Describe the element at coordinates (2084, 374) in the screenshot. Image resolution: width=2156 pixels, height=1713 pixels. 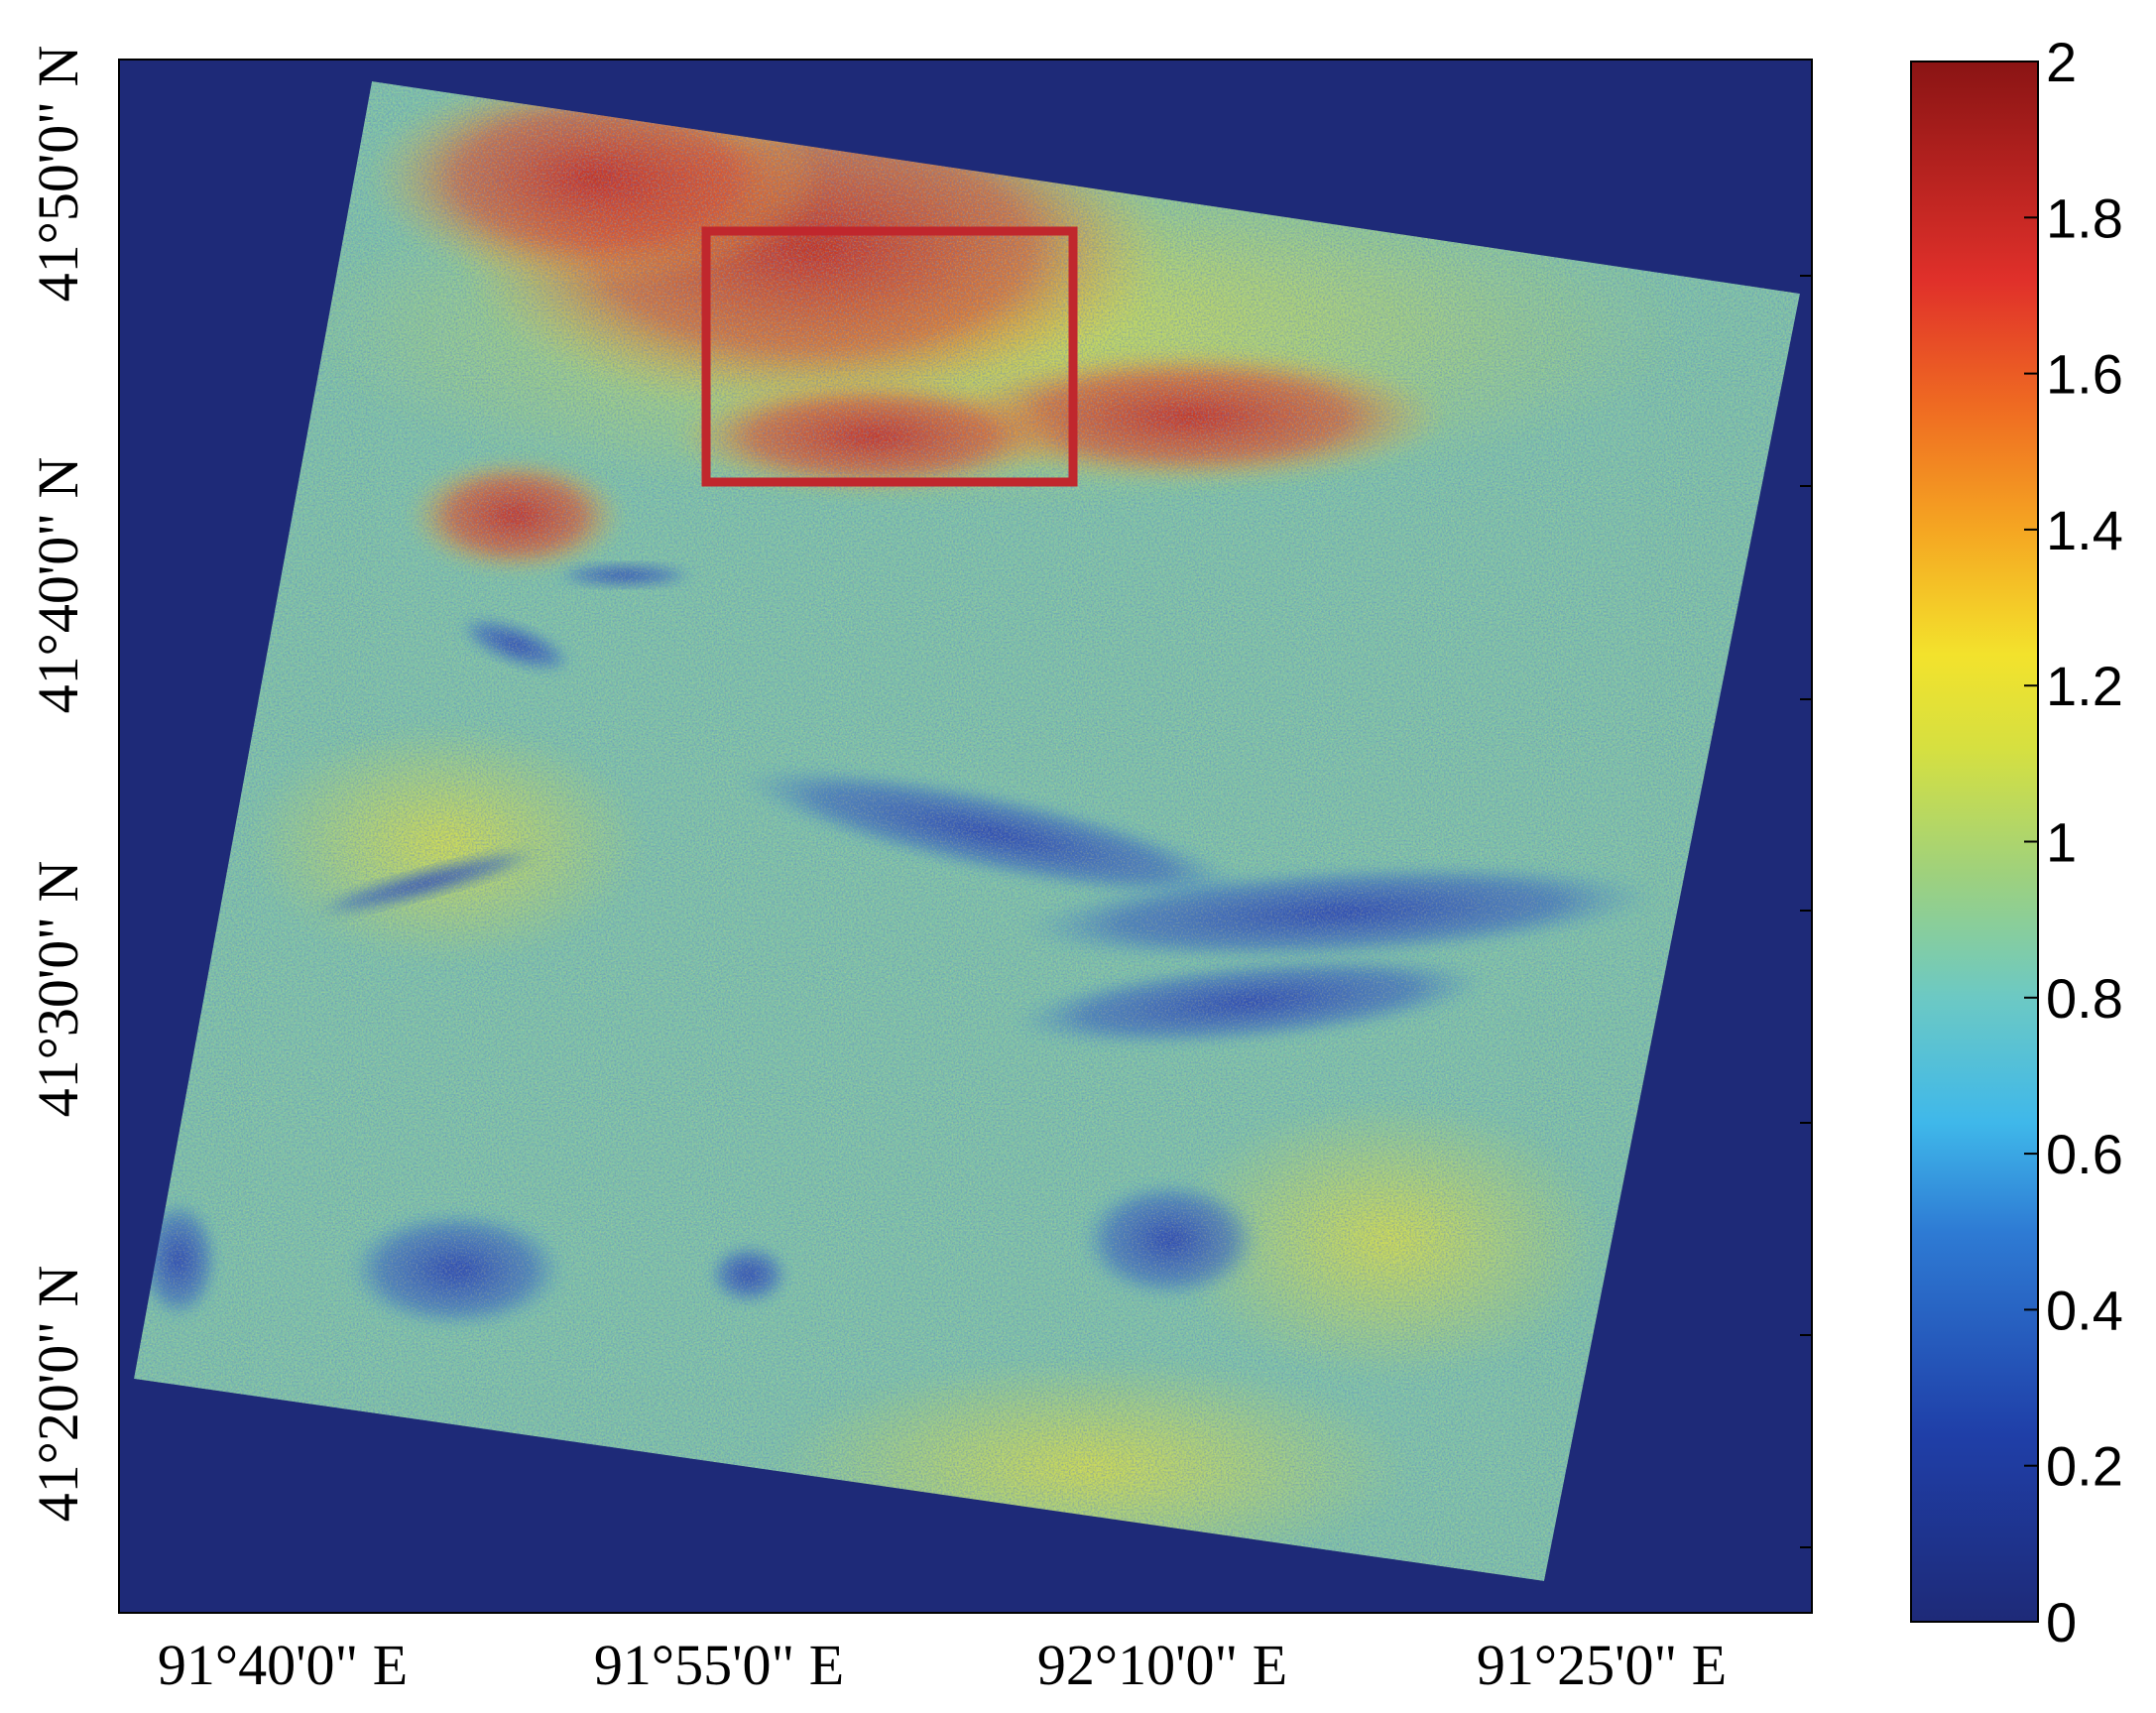
I see `colorbar-tick-label: 1.6` at that location.